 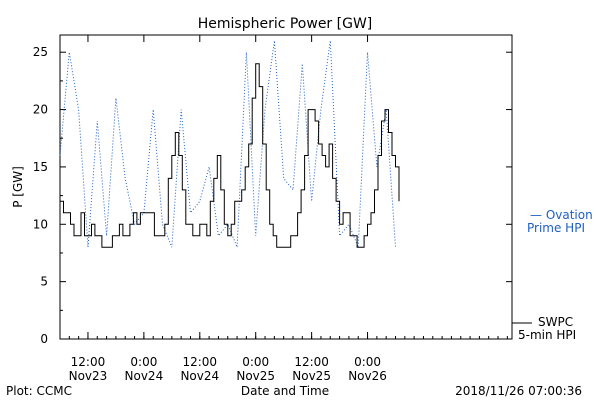 I want to click on y-tick-label: 25, so click(x=40, y=52).